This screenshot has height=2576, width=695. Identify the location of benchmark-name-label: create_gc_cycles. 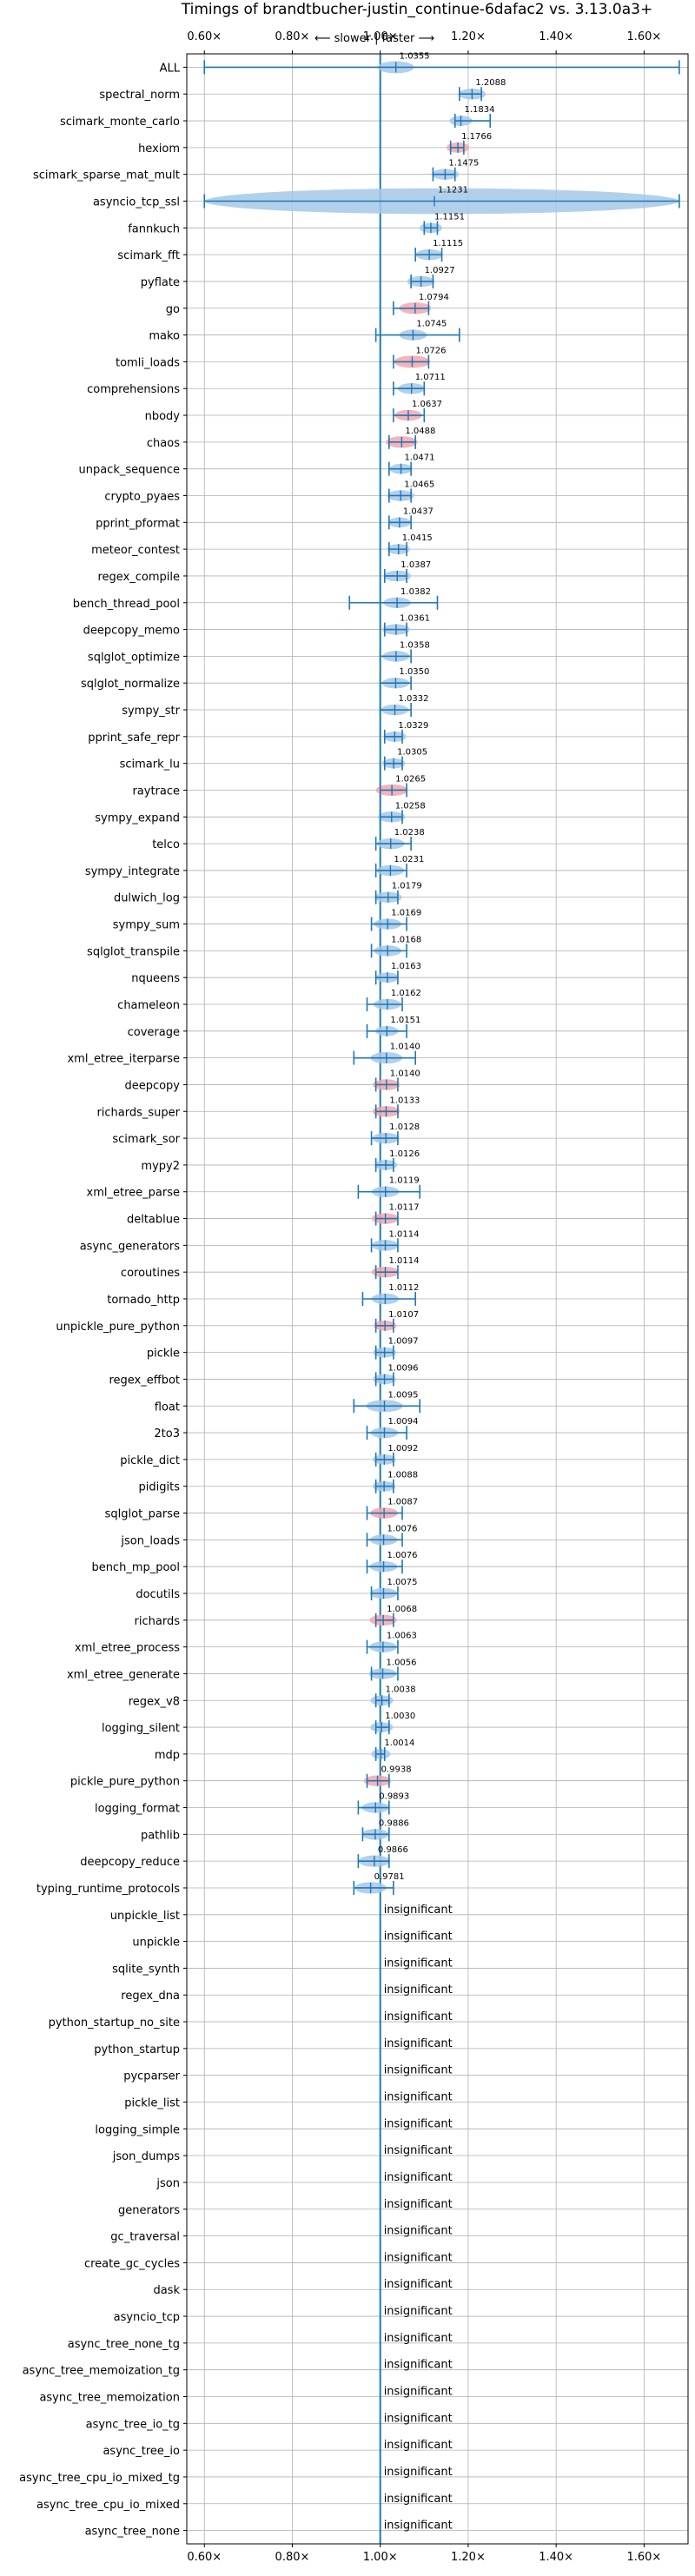
(132, 2263).